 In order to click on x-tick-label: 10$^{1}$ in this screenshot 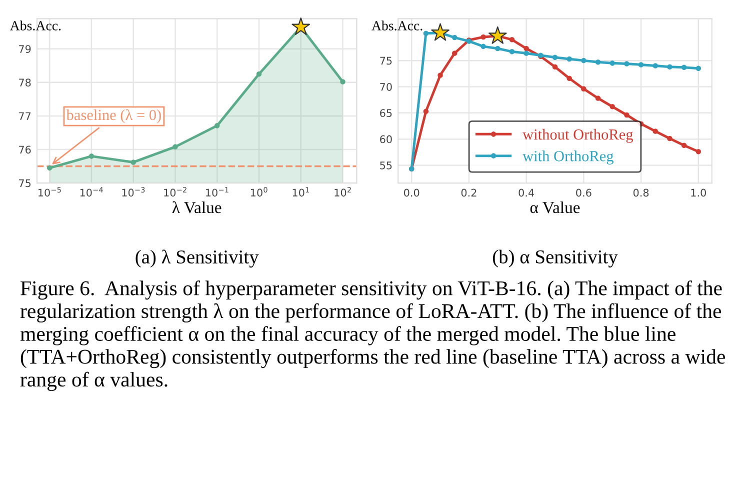, I will do `click(301, 192)`.